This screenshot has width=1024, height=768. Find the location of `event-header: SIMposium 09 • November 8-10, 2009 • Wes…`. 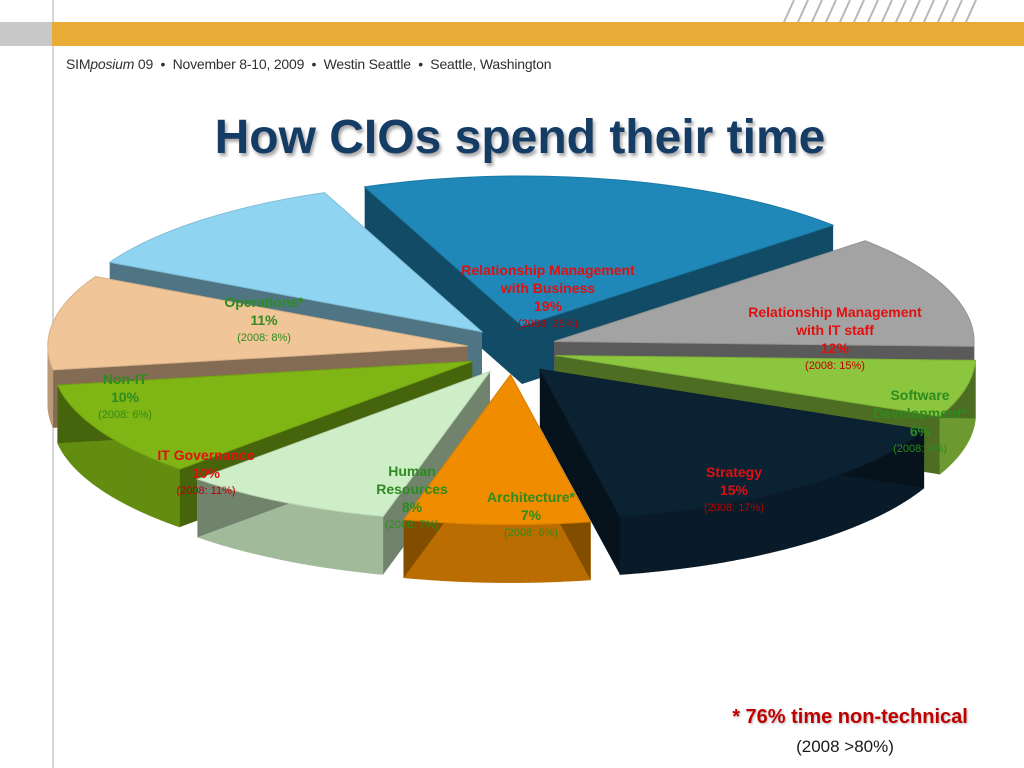

event-header: SIMposium 09 • November 8-10, 2009 • Wes… is located at coordinates (308, 64).